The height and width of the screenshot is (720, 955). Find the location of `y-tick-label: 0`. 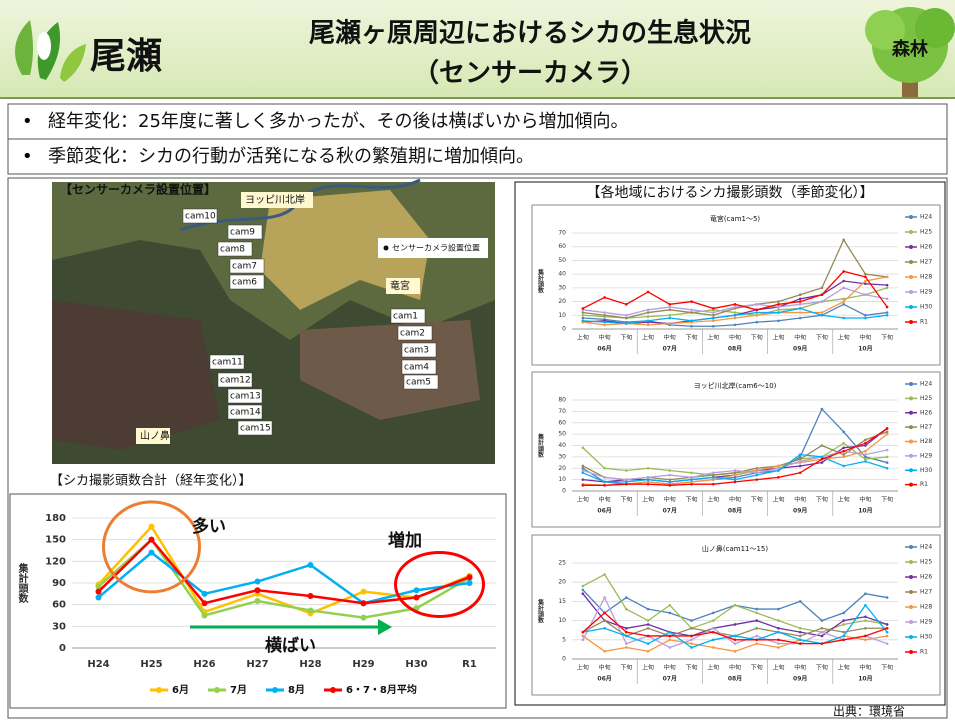

y-tick-label: 0 is located at coordinates (564, 491).